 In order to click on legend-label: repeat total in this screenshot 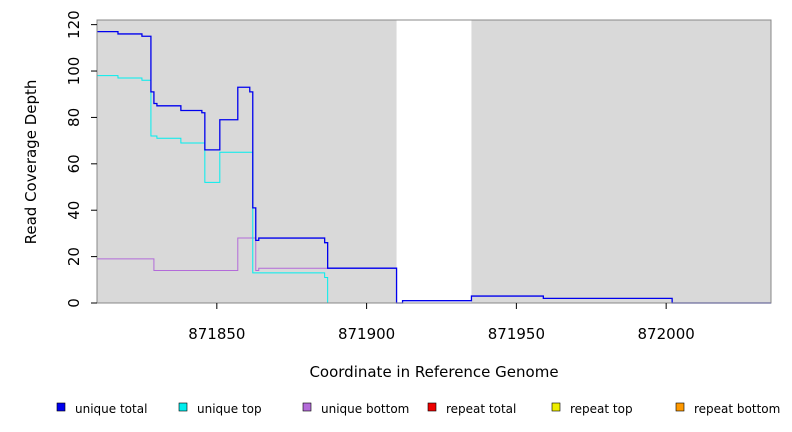, I will do `click(481, 409)`.